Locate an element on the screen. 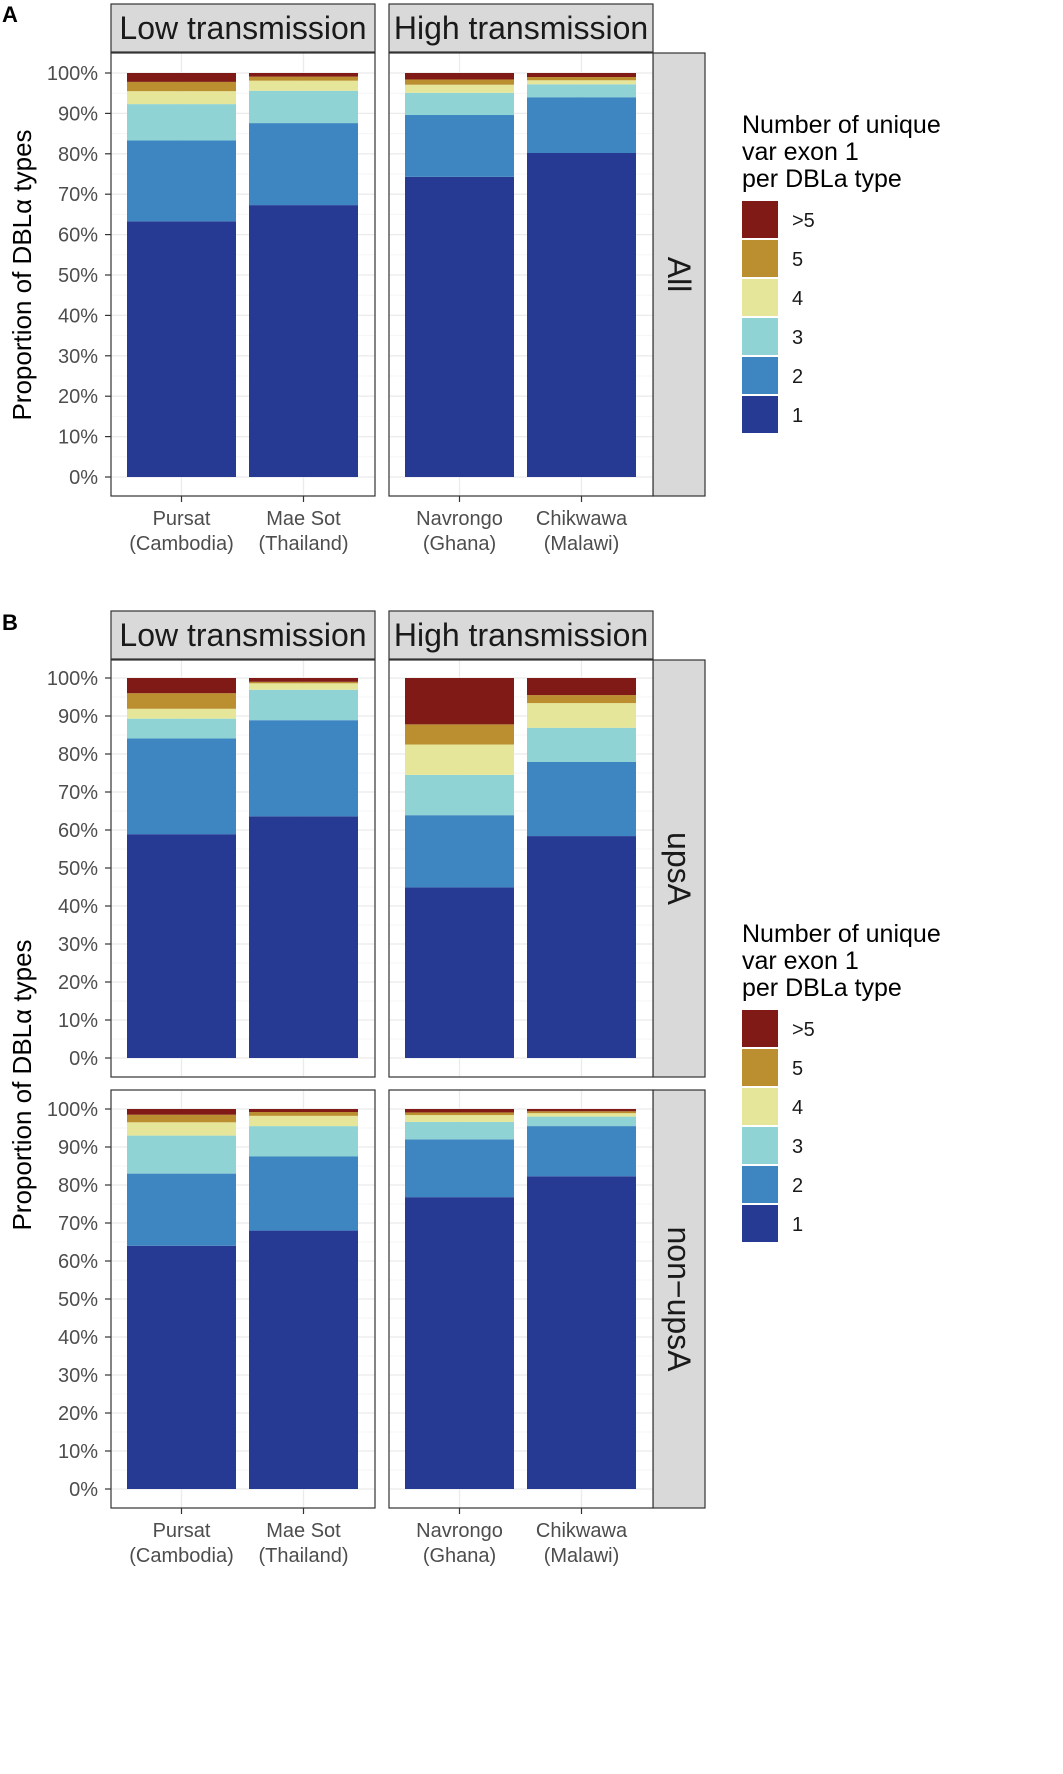  legend-title: var exon 1 is located at coordinates (800, 152).